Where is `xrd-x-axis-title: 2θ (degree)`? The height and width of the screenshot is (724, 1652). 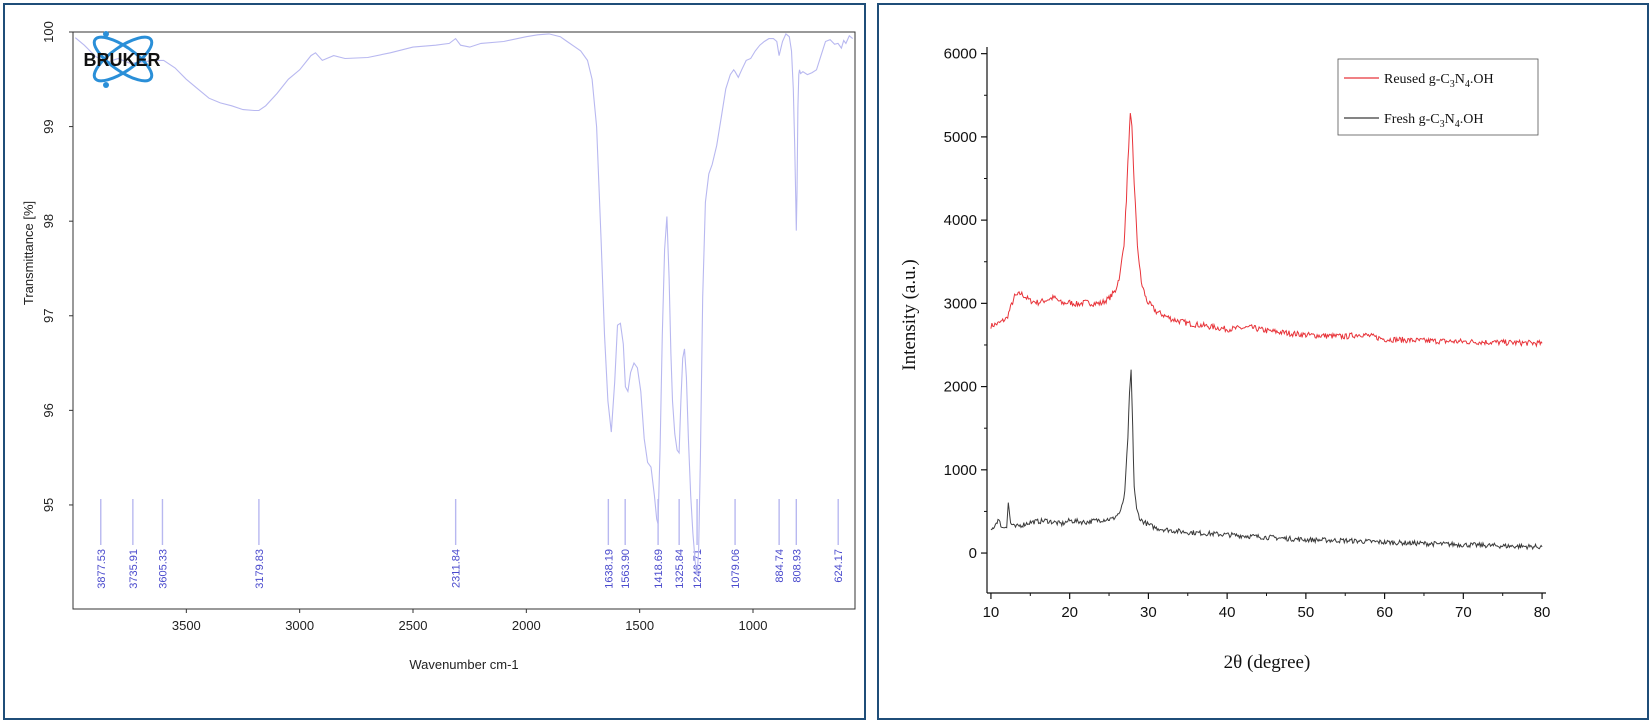 xrd-x-axis-title: 2θ (degree) is located at coordinates (1267, 662).